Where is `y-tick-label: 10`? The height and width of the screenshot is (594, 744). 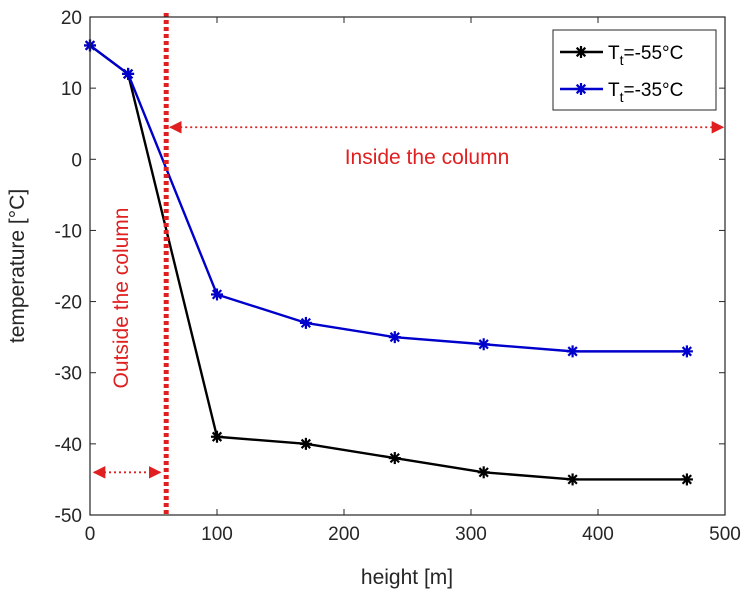 y-tick-label: 10 is located at coordinates (71, 89).